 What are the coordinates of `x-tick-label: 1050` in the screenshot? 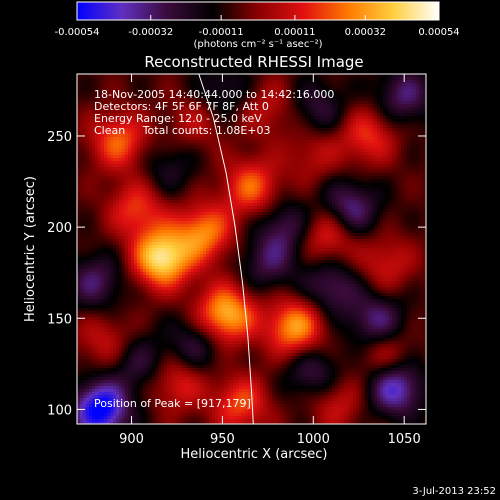 It's located at (404, 439).